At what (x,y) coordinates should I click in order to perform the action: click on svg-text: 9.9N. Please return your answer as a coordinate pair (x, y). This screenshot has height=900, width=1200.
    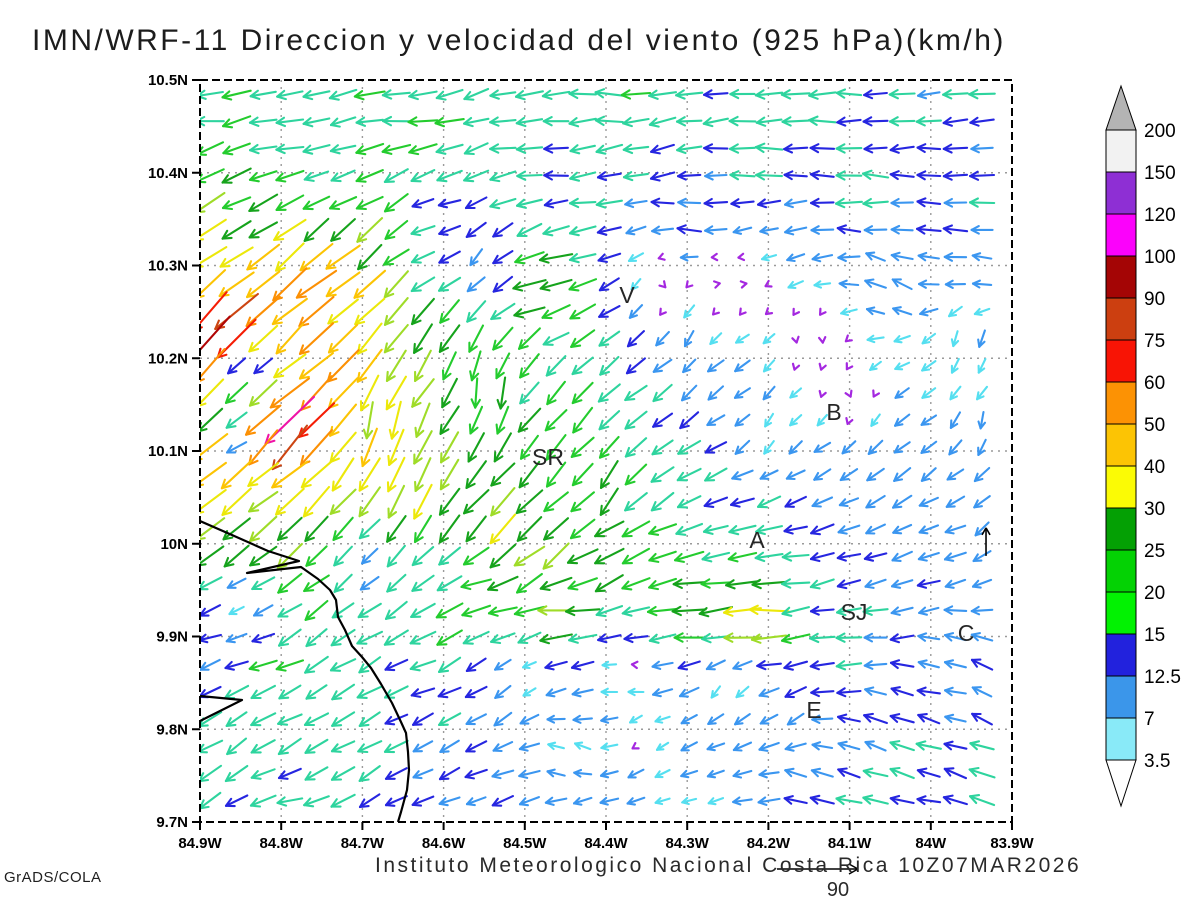
    Looking at the image, I should click on (172, 637).